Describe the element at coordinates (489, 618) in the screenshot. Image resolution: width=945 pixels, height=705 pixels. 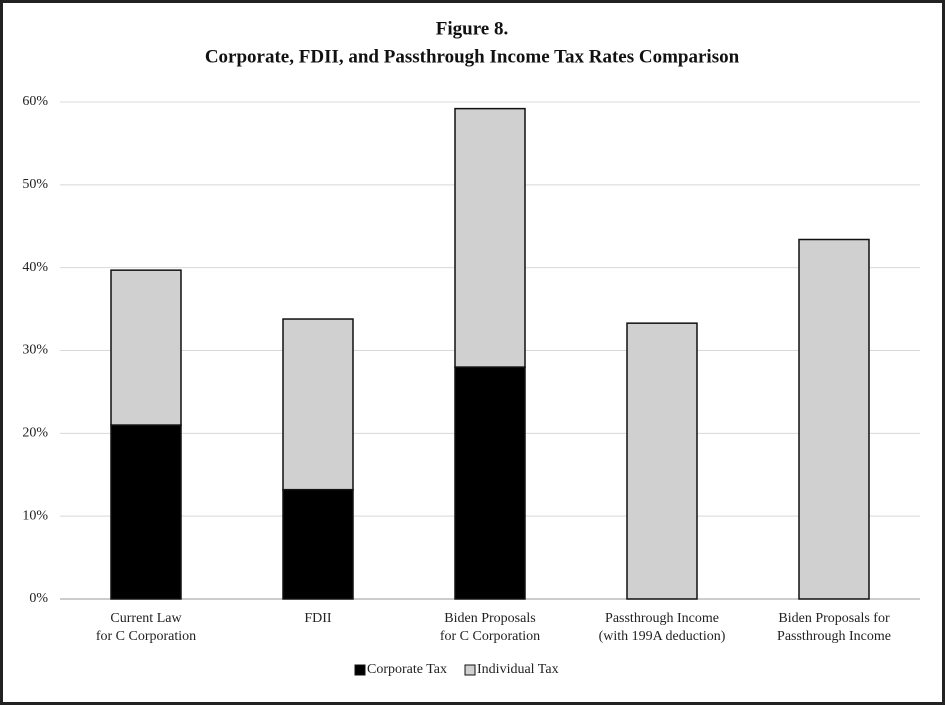
I see `x-tick-label-line: Biden Proposals` at that location.